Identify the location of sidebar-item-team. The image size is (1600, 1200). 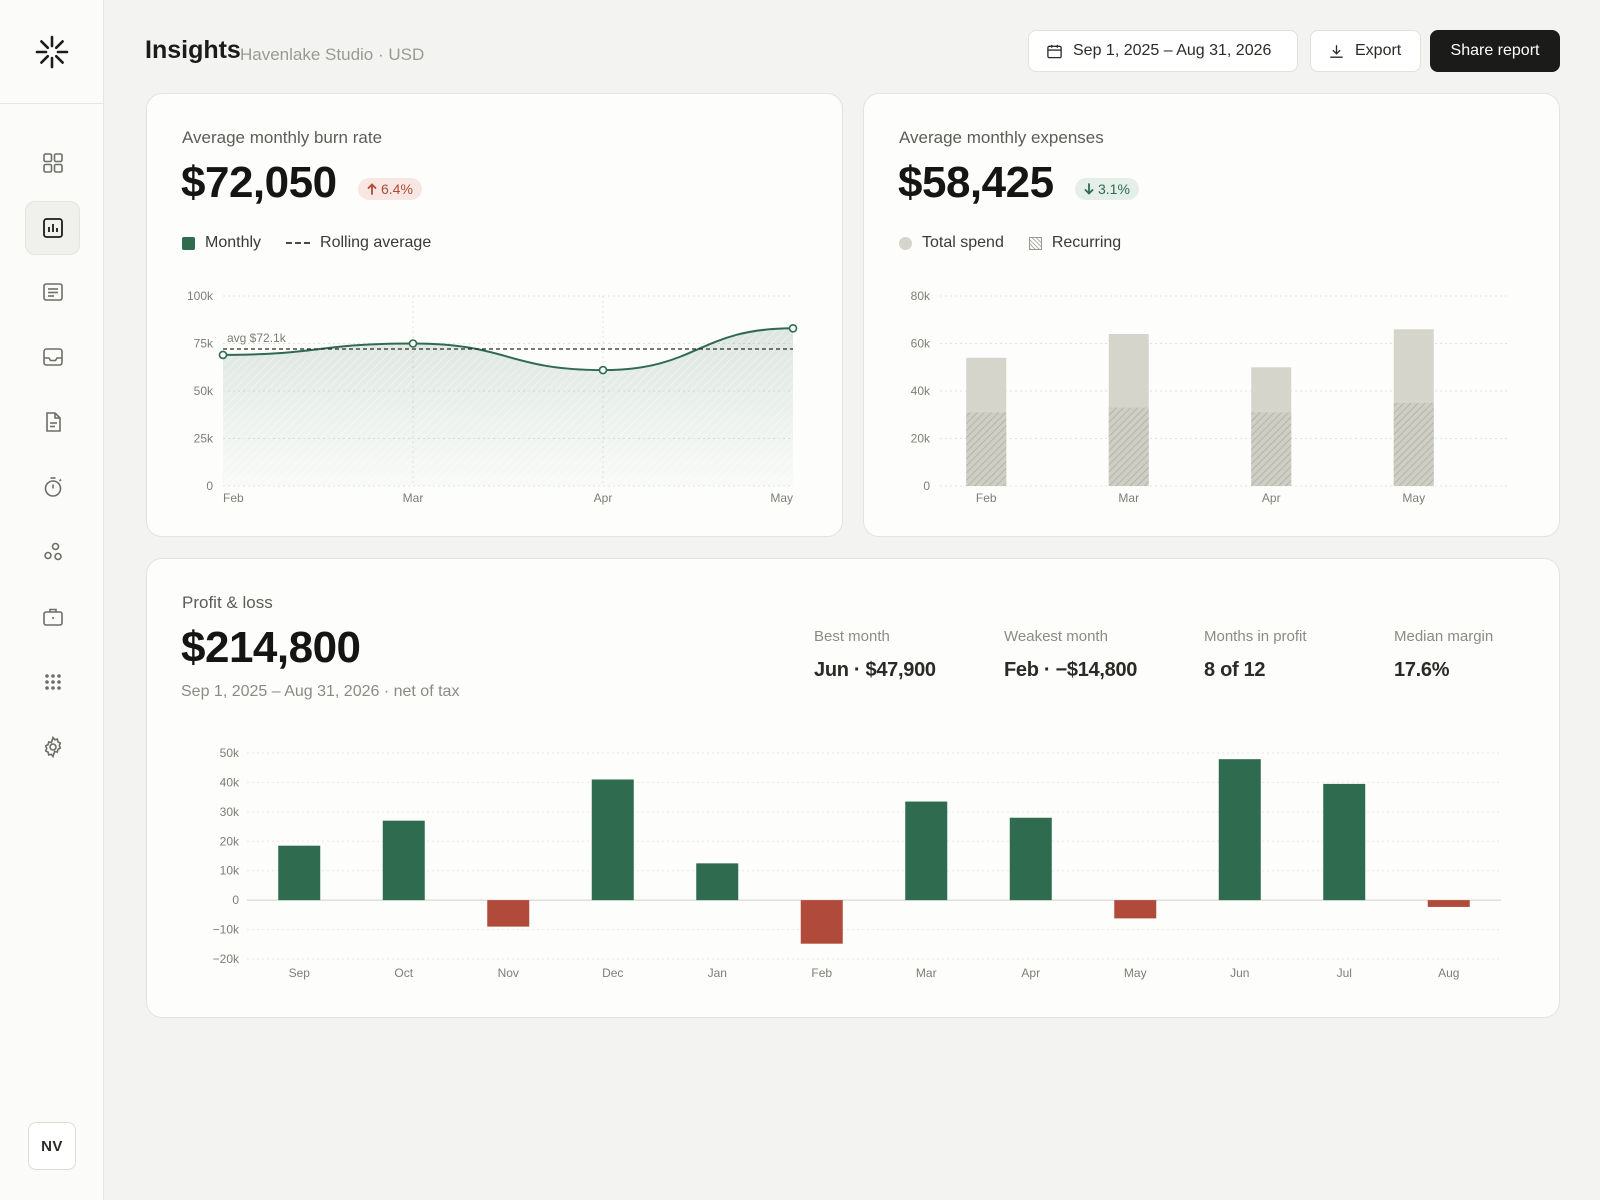
(52, 552).